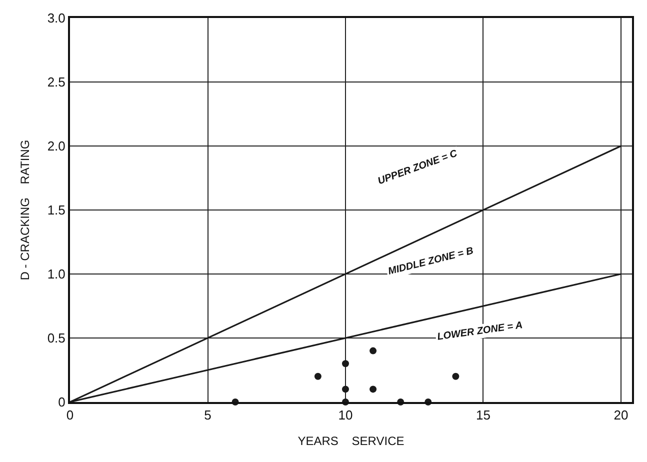 The width and height of the screenshot is (647, 462). What do you see at coordinates (56, 82) in the screenshot?
I see `y-tick-label: 2.5` at bounding box center [56, 82].